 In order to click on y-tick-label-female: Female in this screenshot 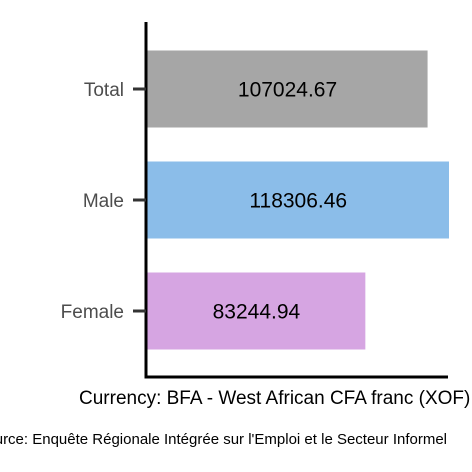, I will do `click(92, 312)`.